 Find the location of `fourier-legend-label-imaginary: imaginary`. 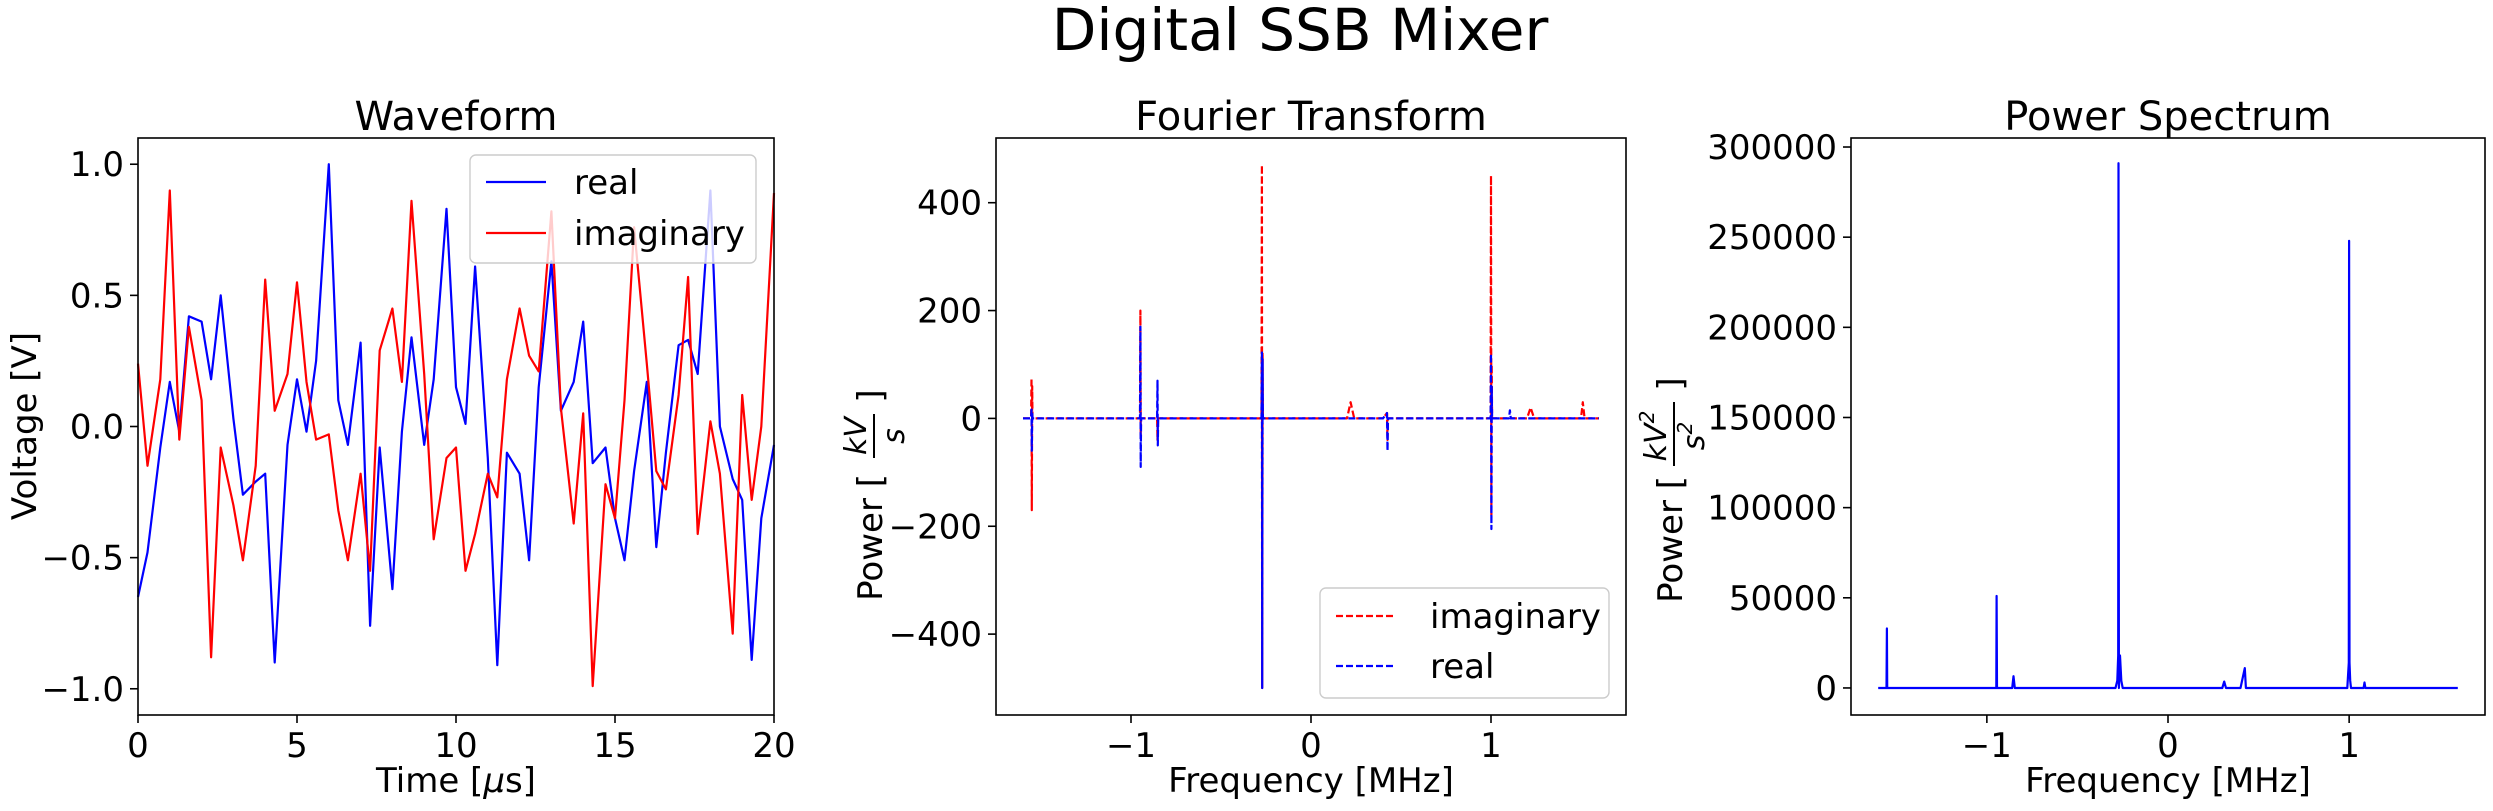

fourier-legend-label-imaginary: imaginary is located at coordinates (1515, 617).